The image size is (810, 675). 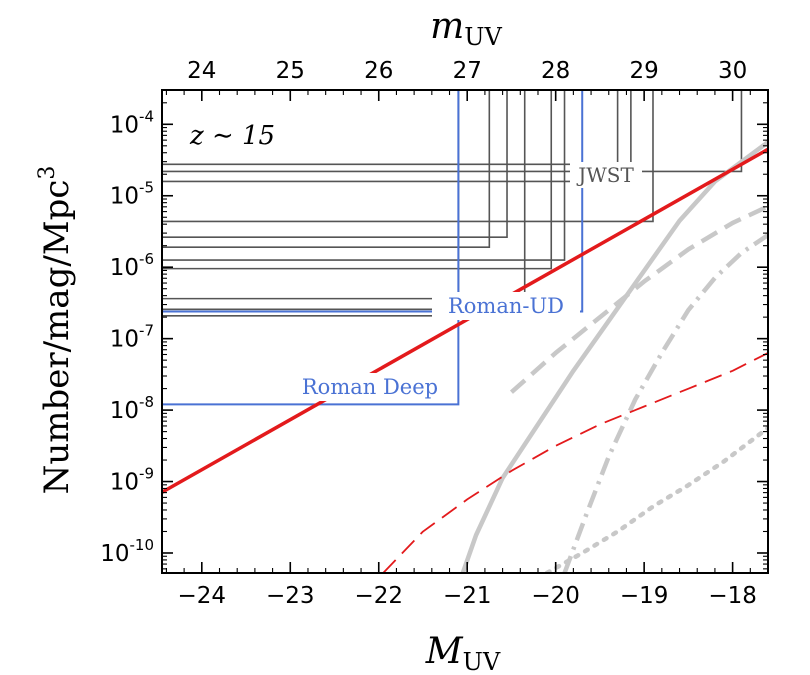 I want to click on x2-tick-label: 27, so click(x=467, y=71).